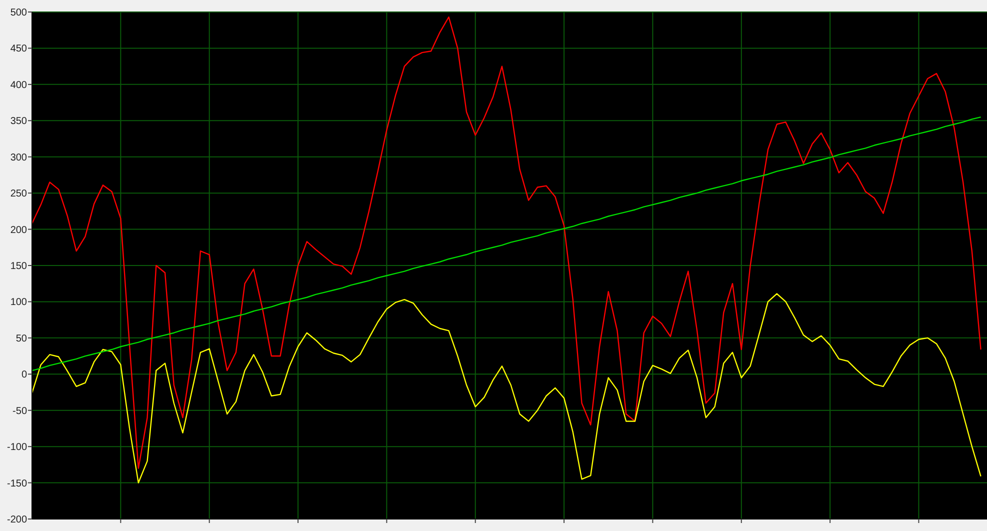 The image size is (987, 531). Describe the element at coordinates (19, 122) in the screenshot. I see `y-tick-label: 350` at that location.